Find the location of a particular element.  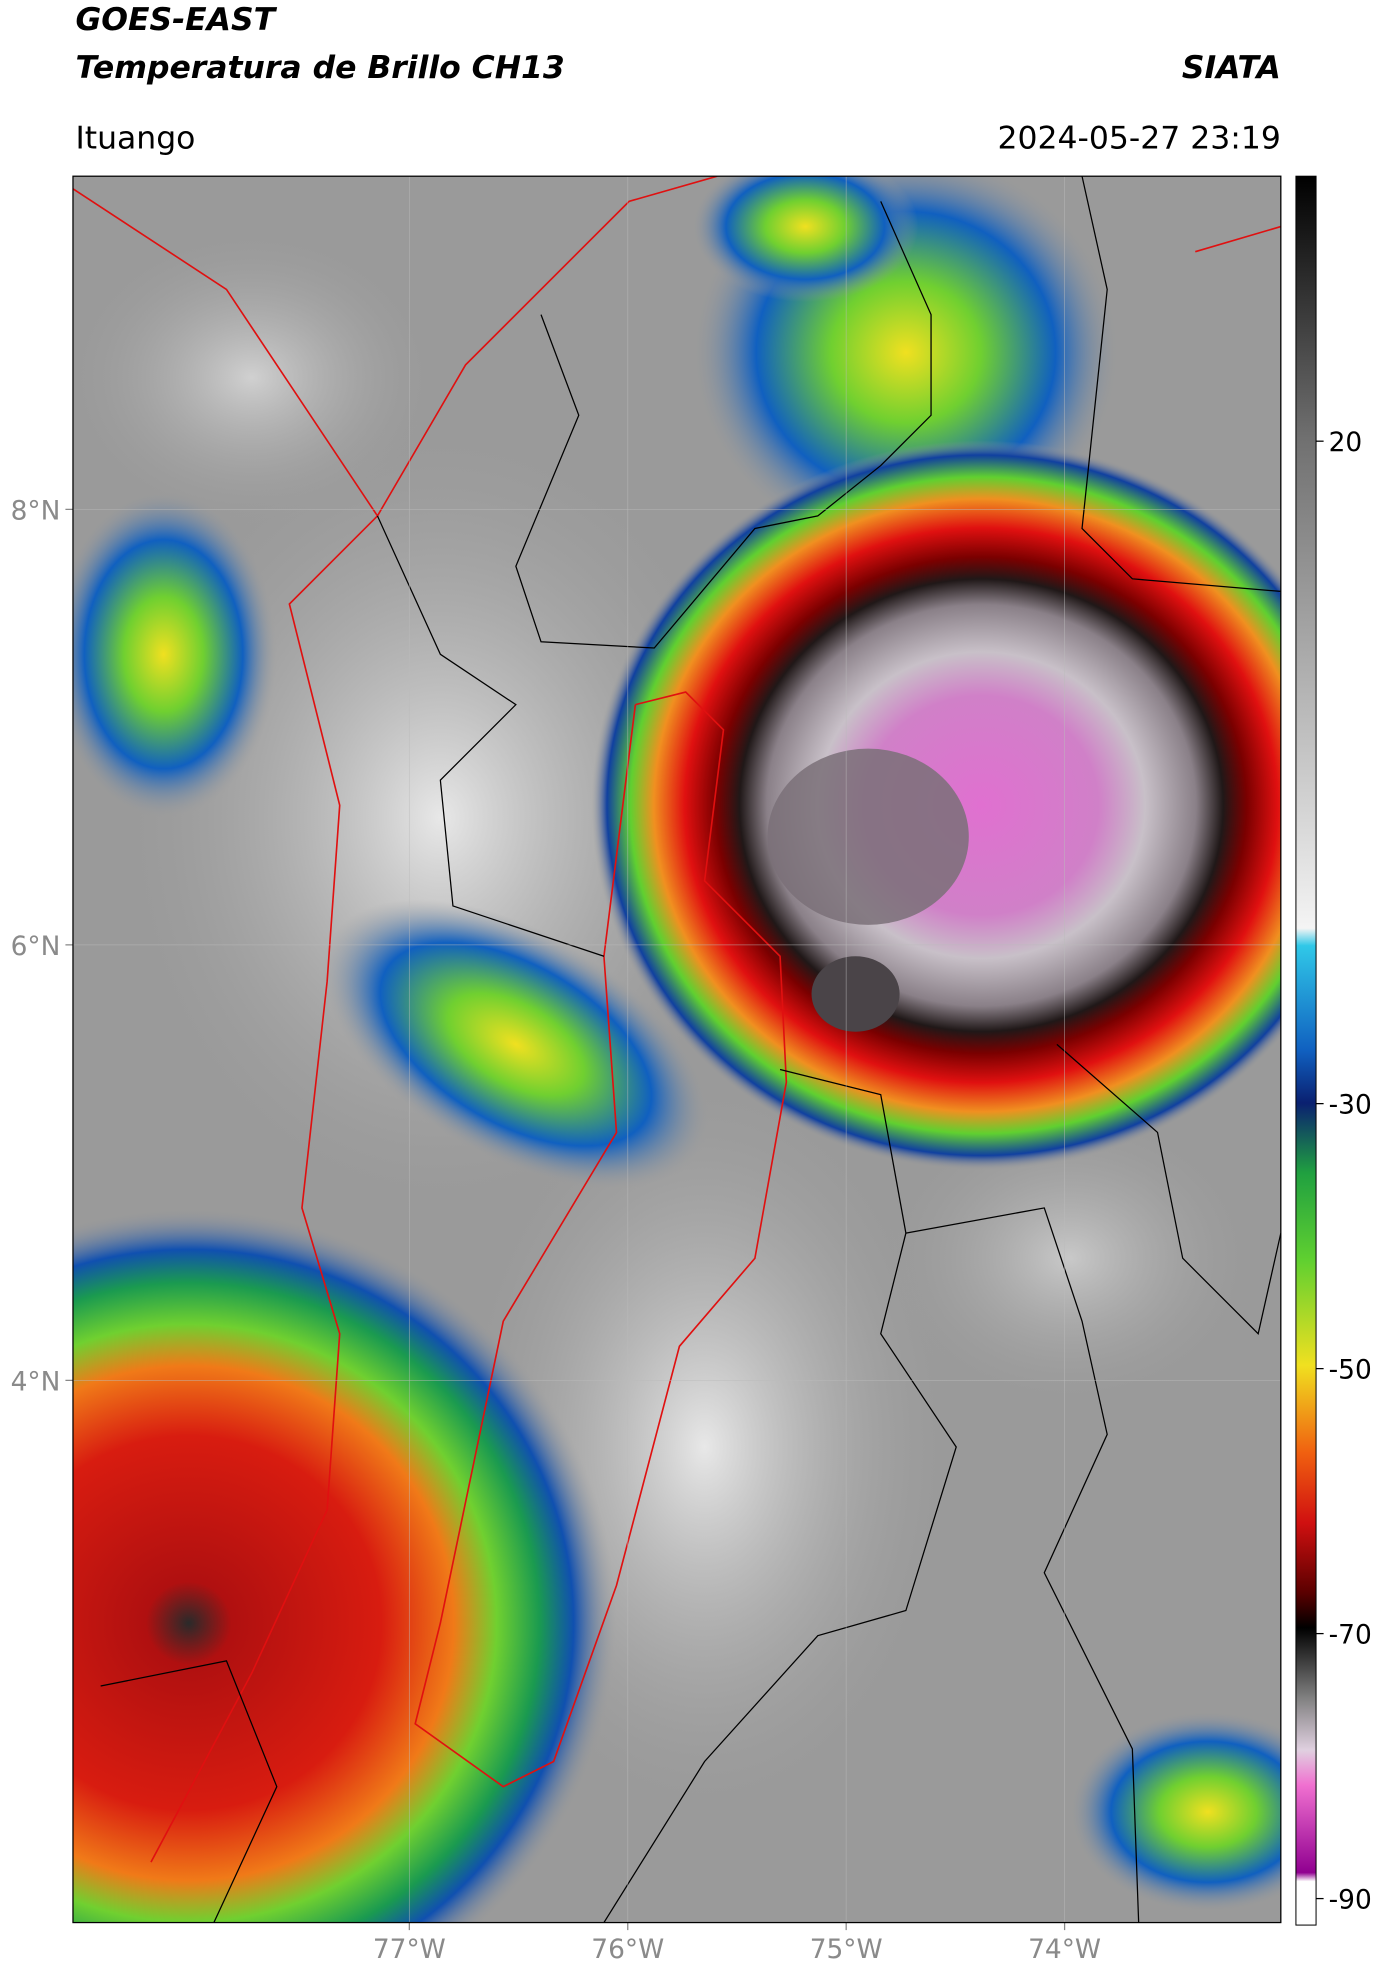

colorbar is located at coordinates (1306, 1050).